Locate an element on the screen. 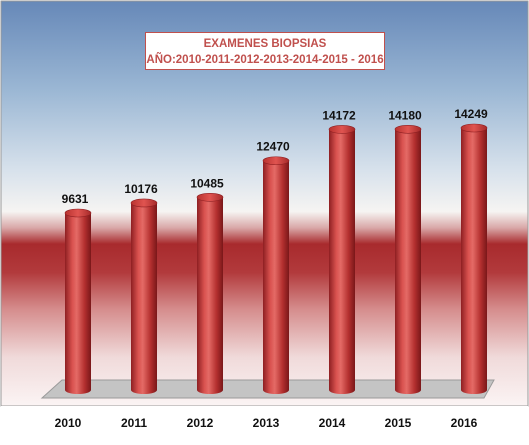 Image resolution: width=529 pixels, height=445 pixels. bar-2011 is located at coordinates (144, 296).